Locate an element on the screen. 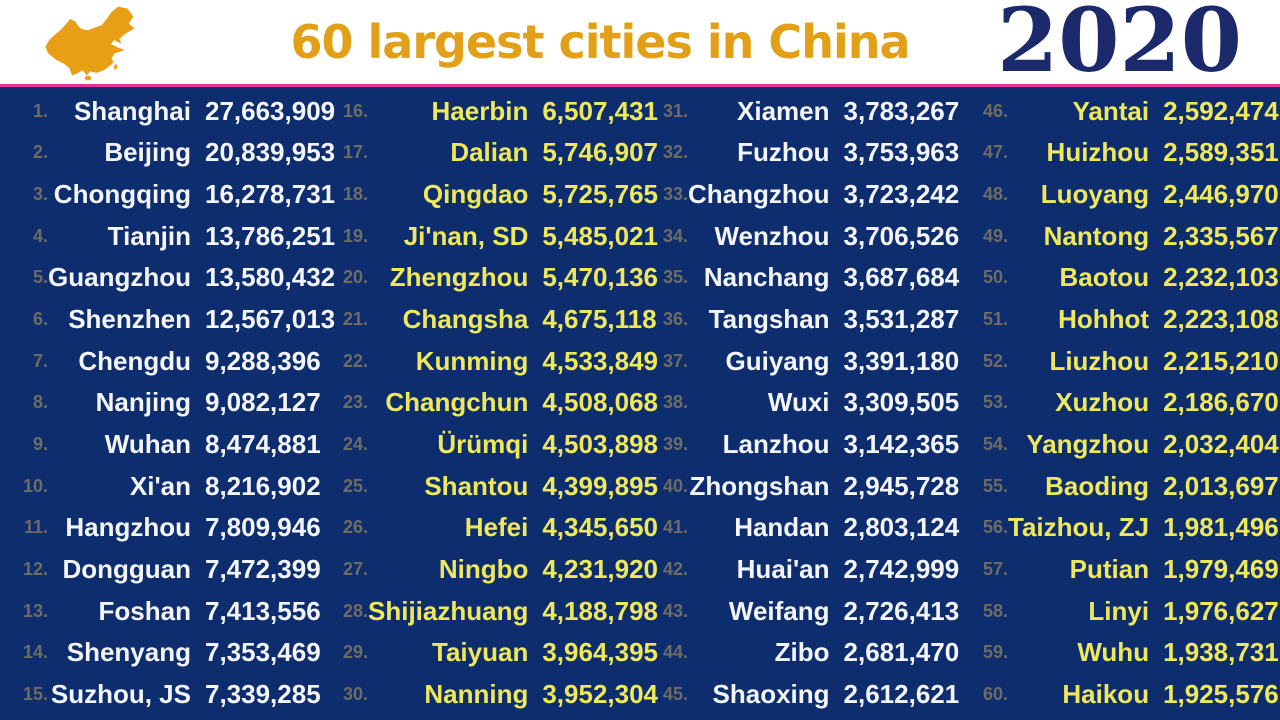  city-population: 4,345,650 is located at coordinates (600, 527).